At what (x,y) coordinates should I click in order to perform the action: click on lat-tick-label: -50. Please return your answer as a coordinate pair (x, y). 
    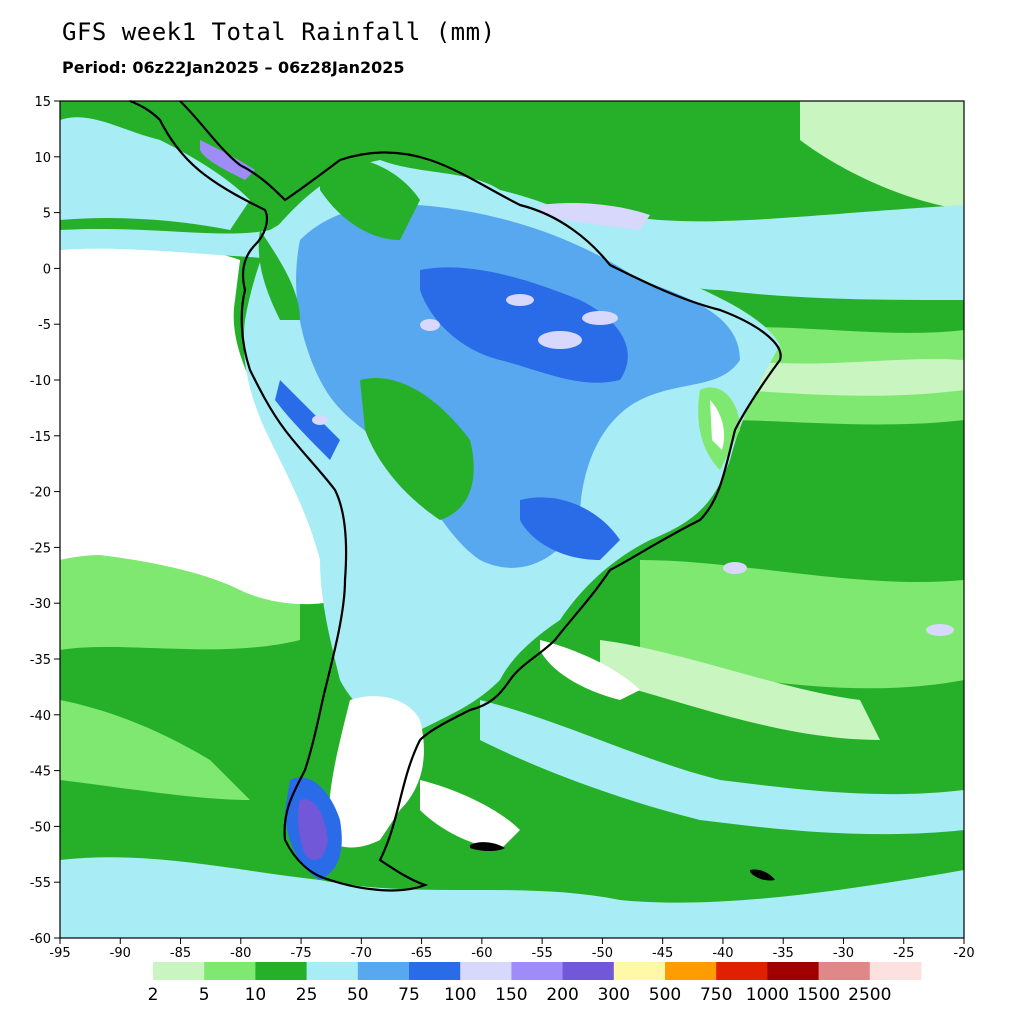
    Looking at the image, I should click on (40, 827).